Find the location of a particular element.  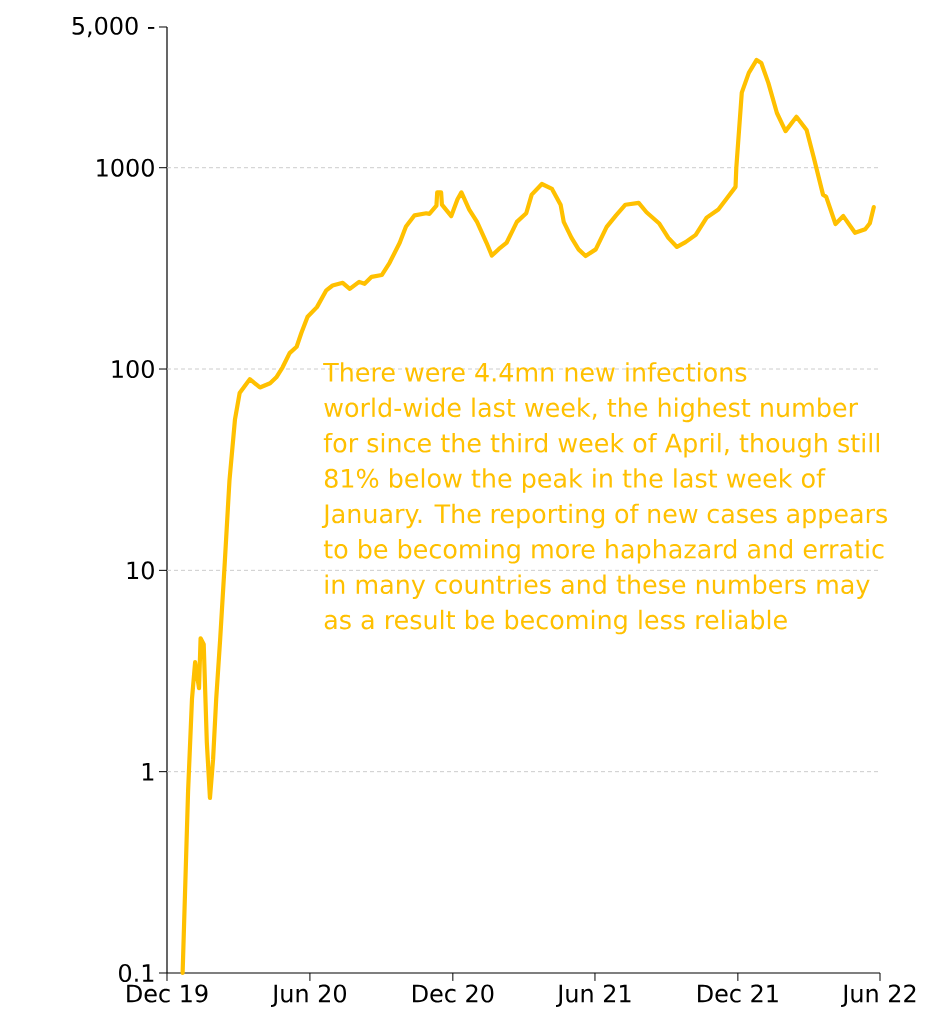

x-tick-label: Jun 22 is located at coordinates (878, 995).